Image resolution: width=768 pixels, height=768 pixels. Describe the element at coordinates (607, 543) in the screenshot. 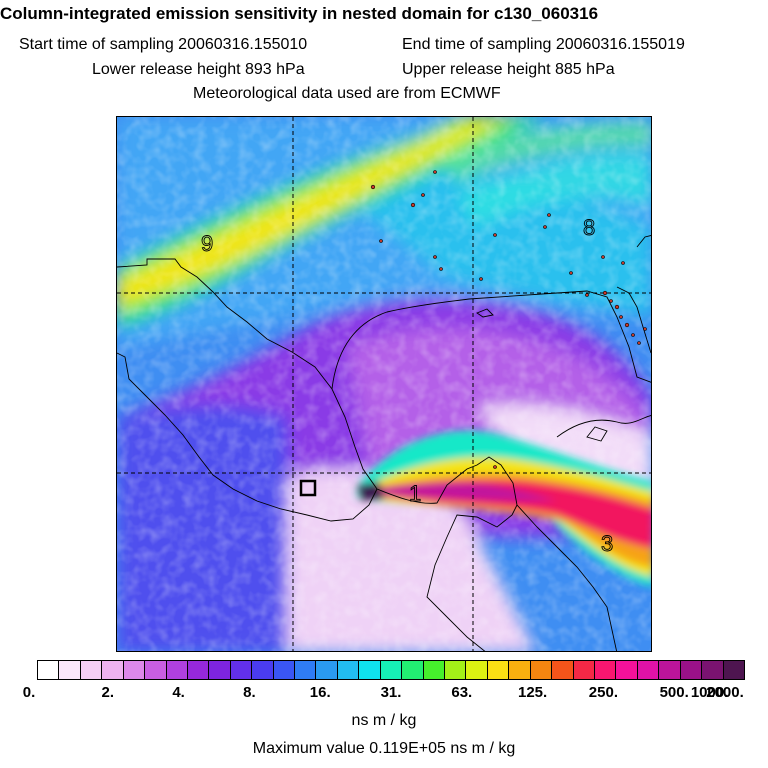

I see `region-label-3: 3` at that location.